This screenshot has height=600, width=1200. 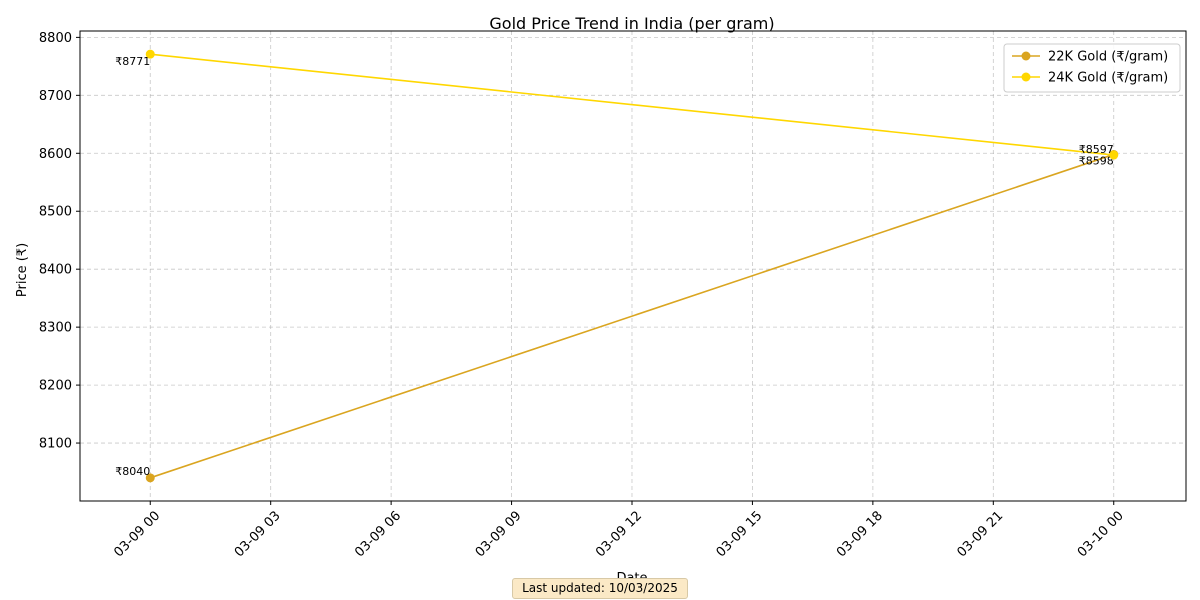 I want to click on data-label: ₹8598, so click(x=1096, y=160).